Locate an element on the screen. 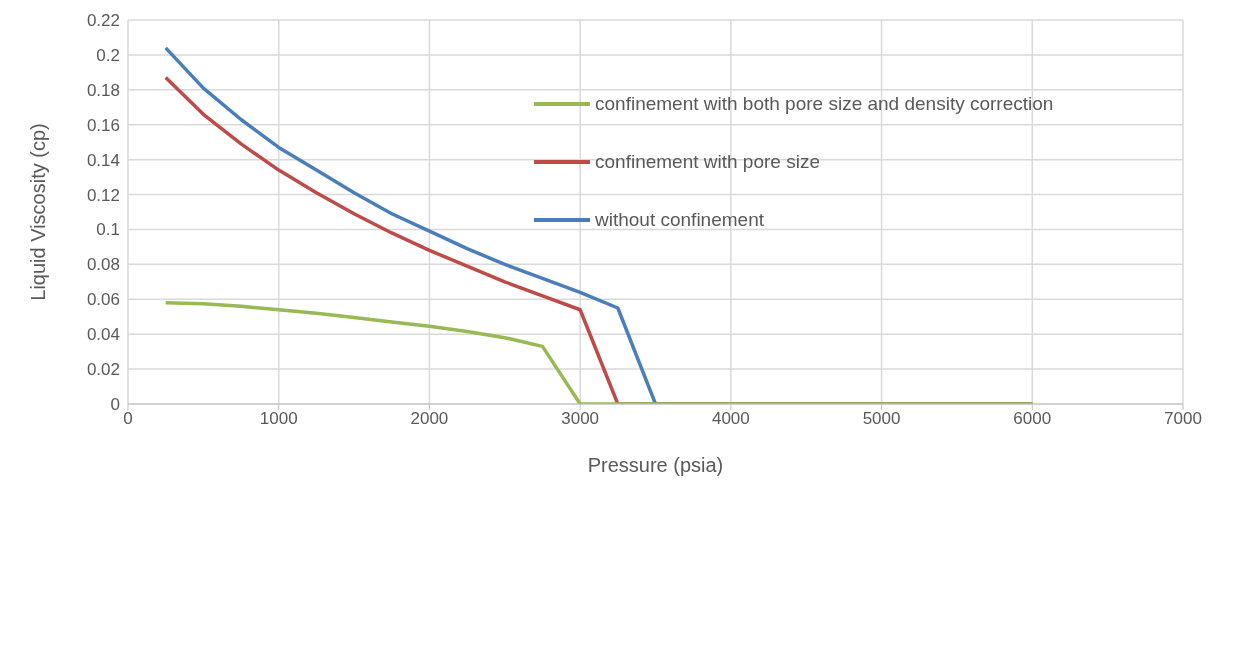  y-tick-label: 0.12 is located at coordinates (103, 195).